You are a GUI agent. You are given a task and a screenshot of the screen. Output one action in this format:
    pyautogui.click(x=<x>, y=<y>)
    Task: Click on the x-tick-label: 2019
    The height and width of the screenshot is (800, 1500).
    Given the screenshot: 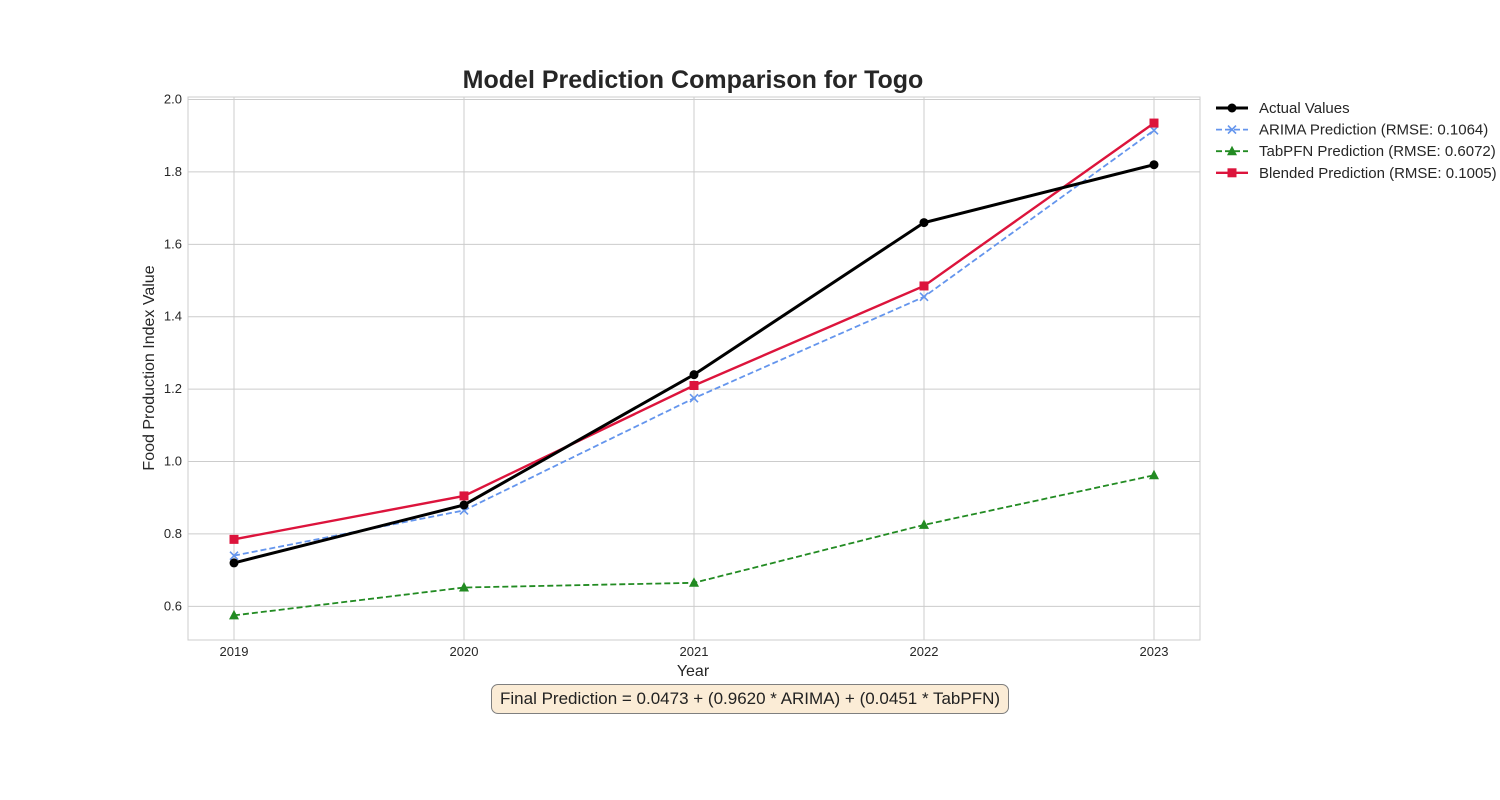 What is the action you would take?
    pyautogui.click(x=234, y=651)
    